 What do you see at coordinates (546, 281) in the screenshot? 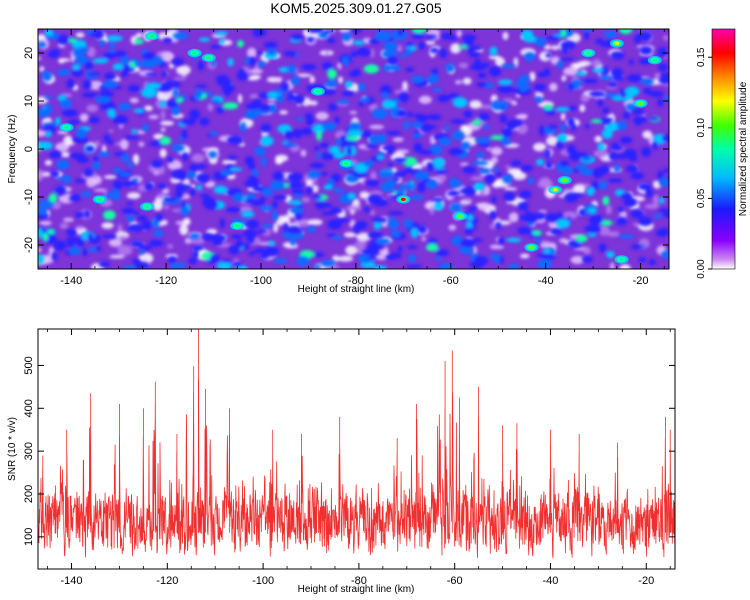
I see `heatmap-x-tick-label: -40` at bounding box center [546, 281].